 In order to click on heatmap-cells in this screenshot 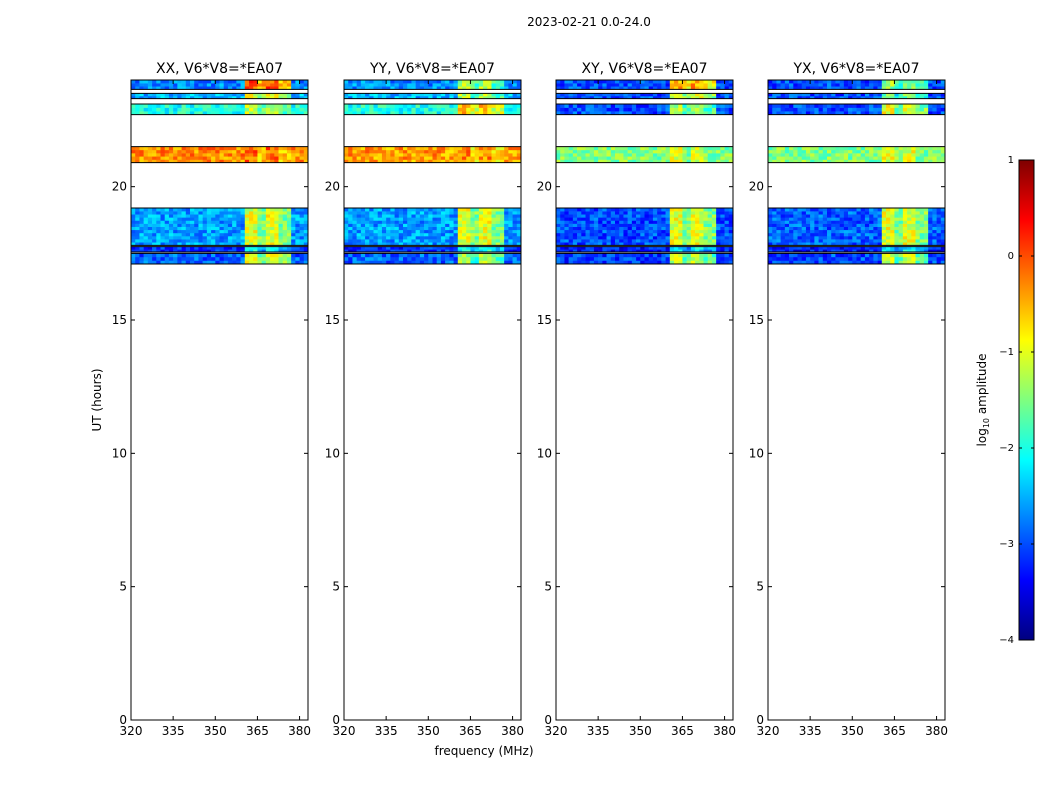, I will do `click(645, 172)`.